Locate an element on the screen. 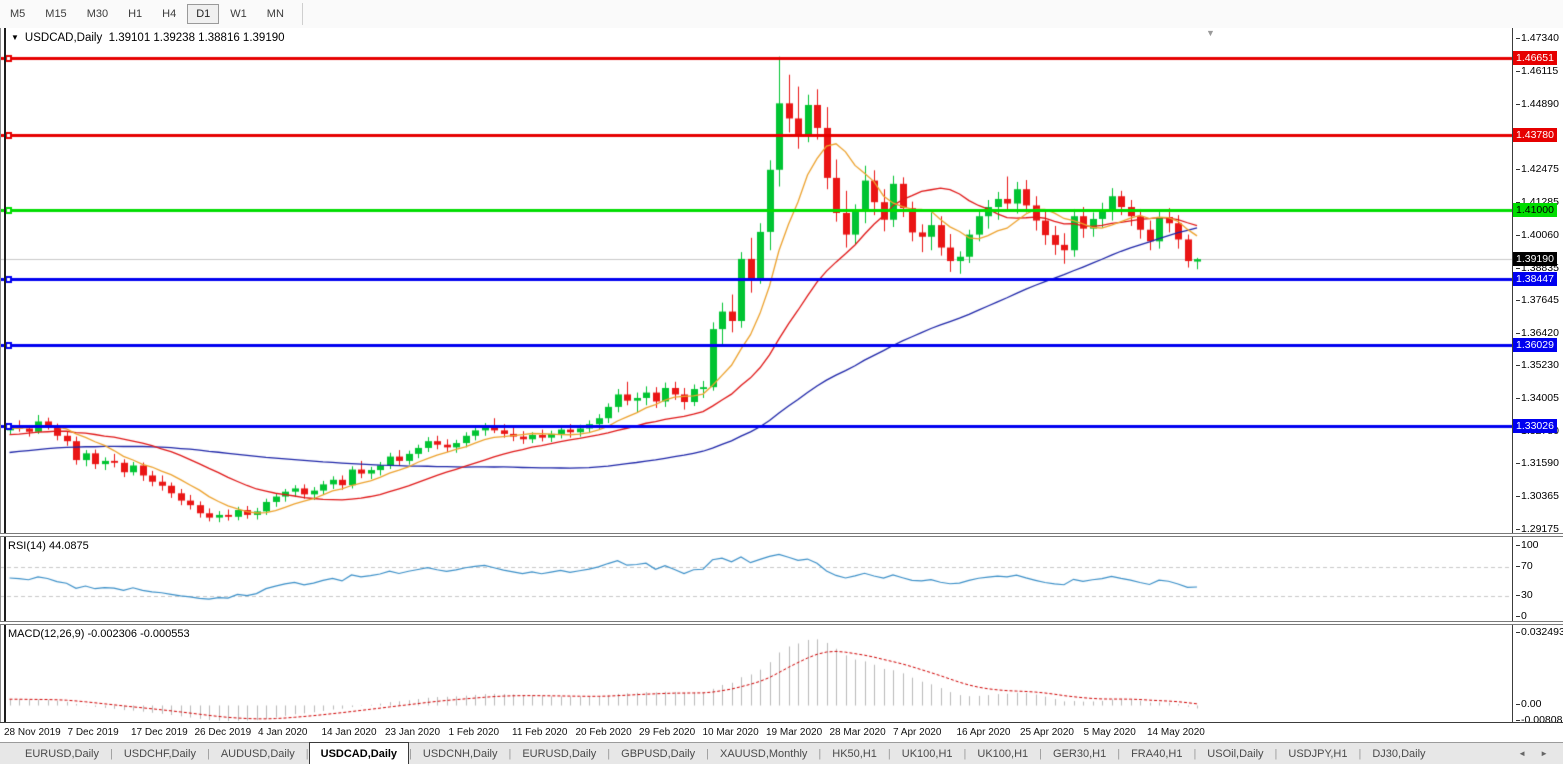 The image size is (1563, 764). date-label: 16 Apr 2020 is located at coordinates (983, 732).